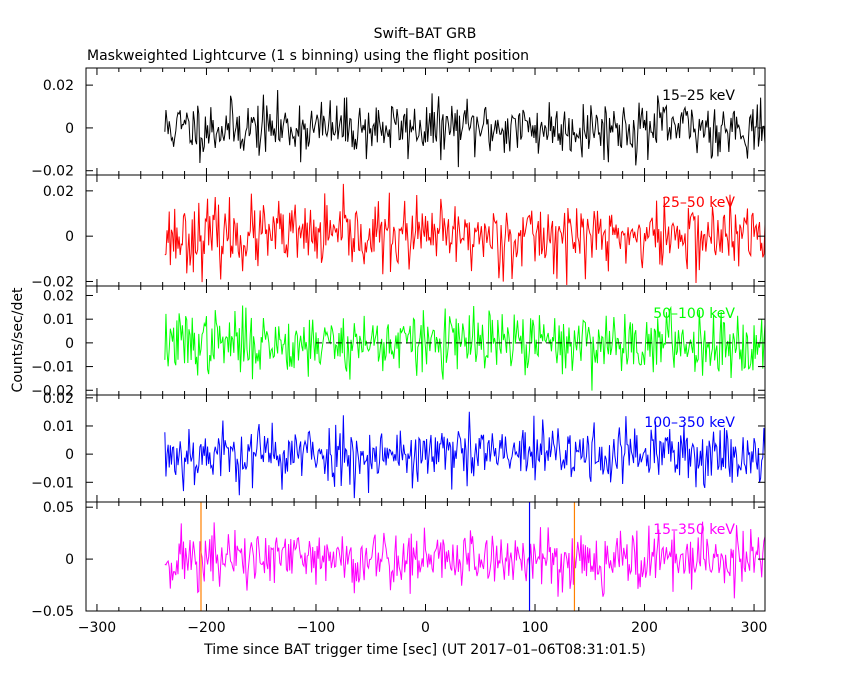  What do you see at coordinates (694, 314) in the screenshot?
I see `series-legend-label: 50–100 keV` at bounding box center [694, 314].